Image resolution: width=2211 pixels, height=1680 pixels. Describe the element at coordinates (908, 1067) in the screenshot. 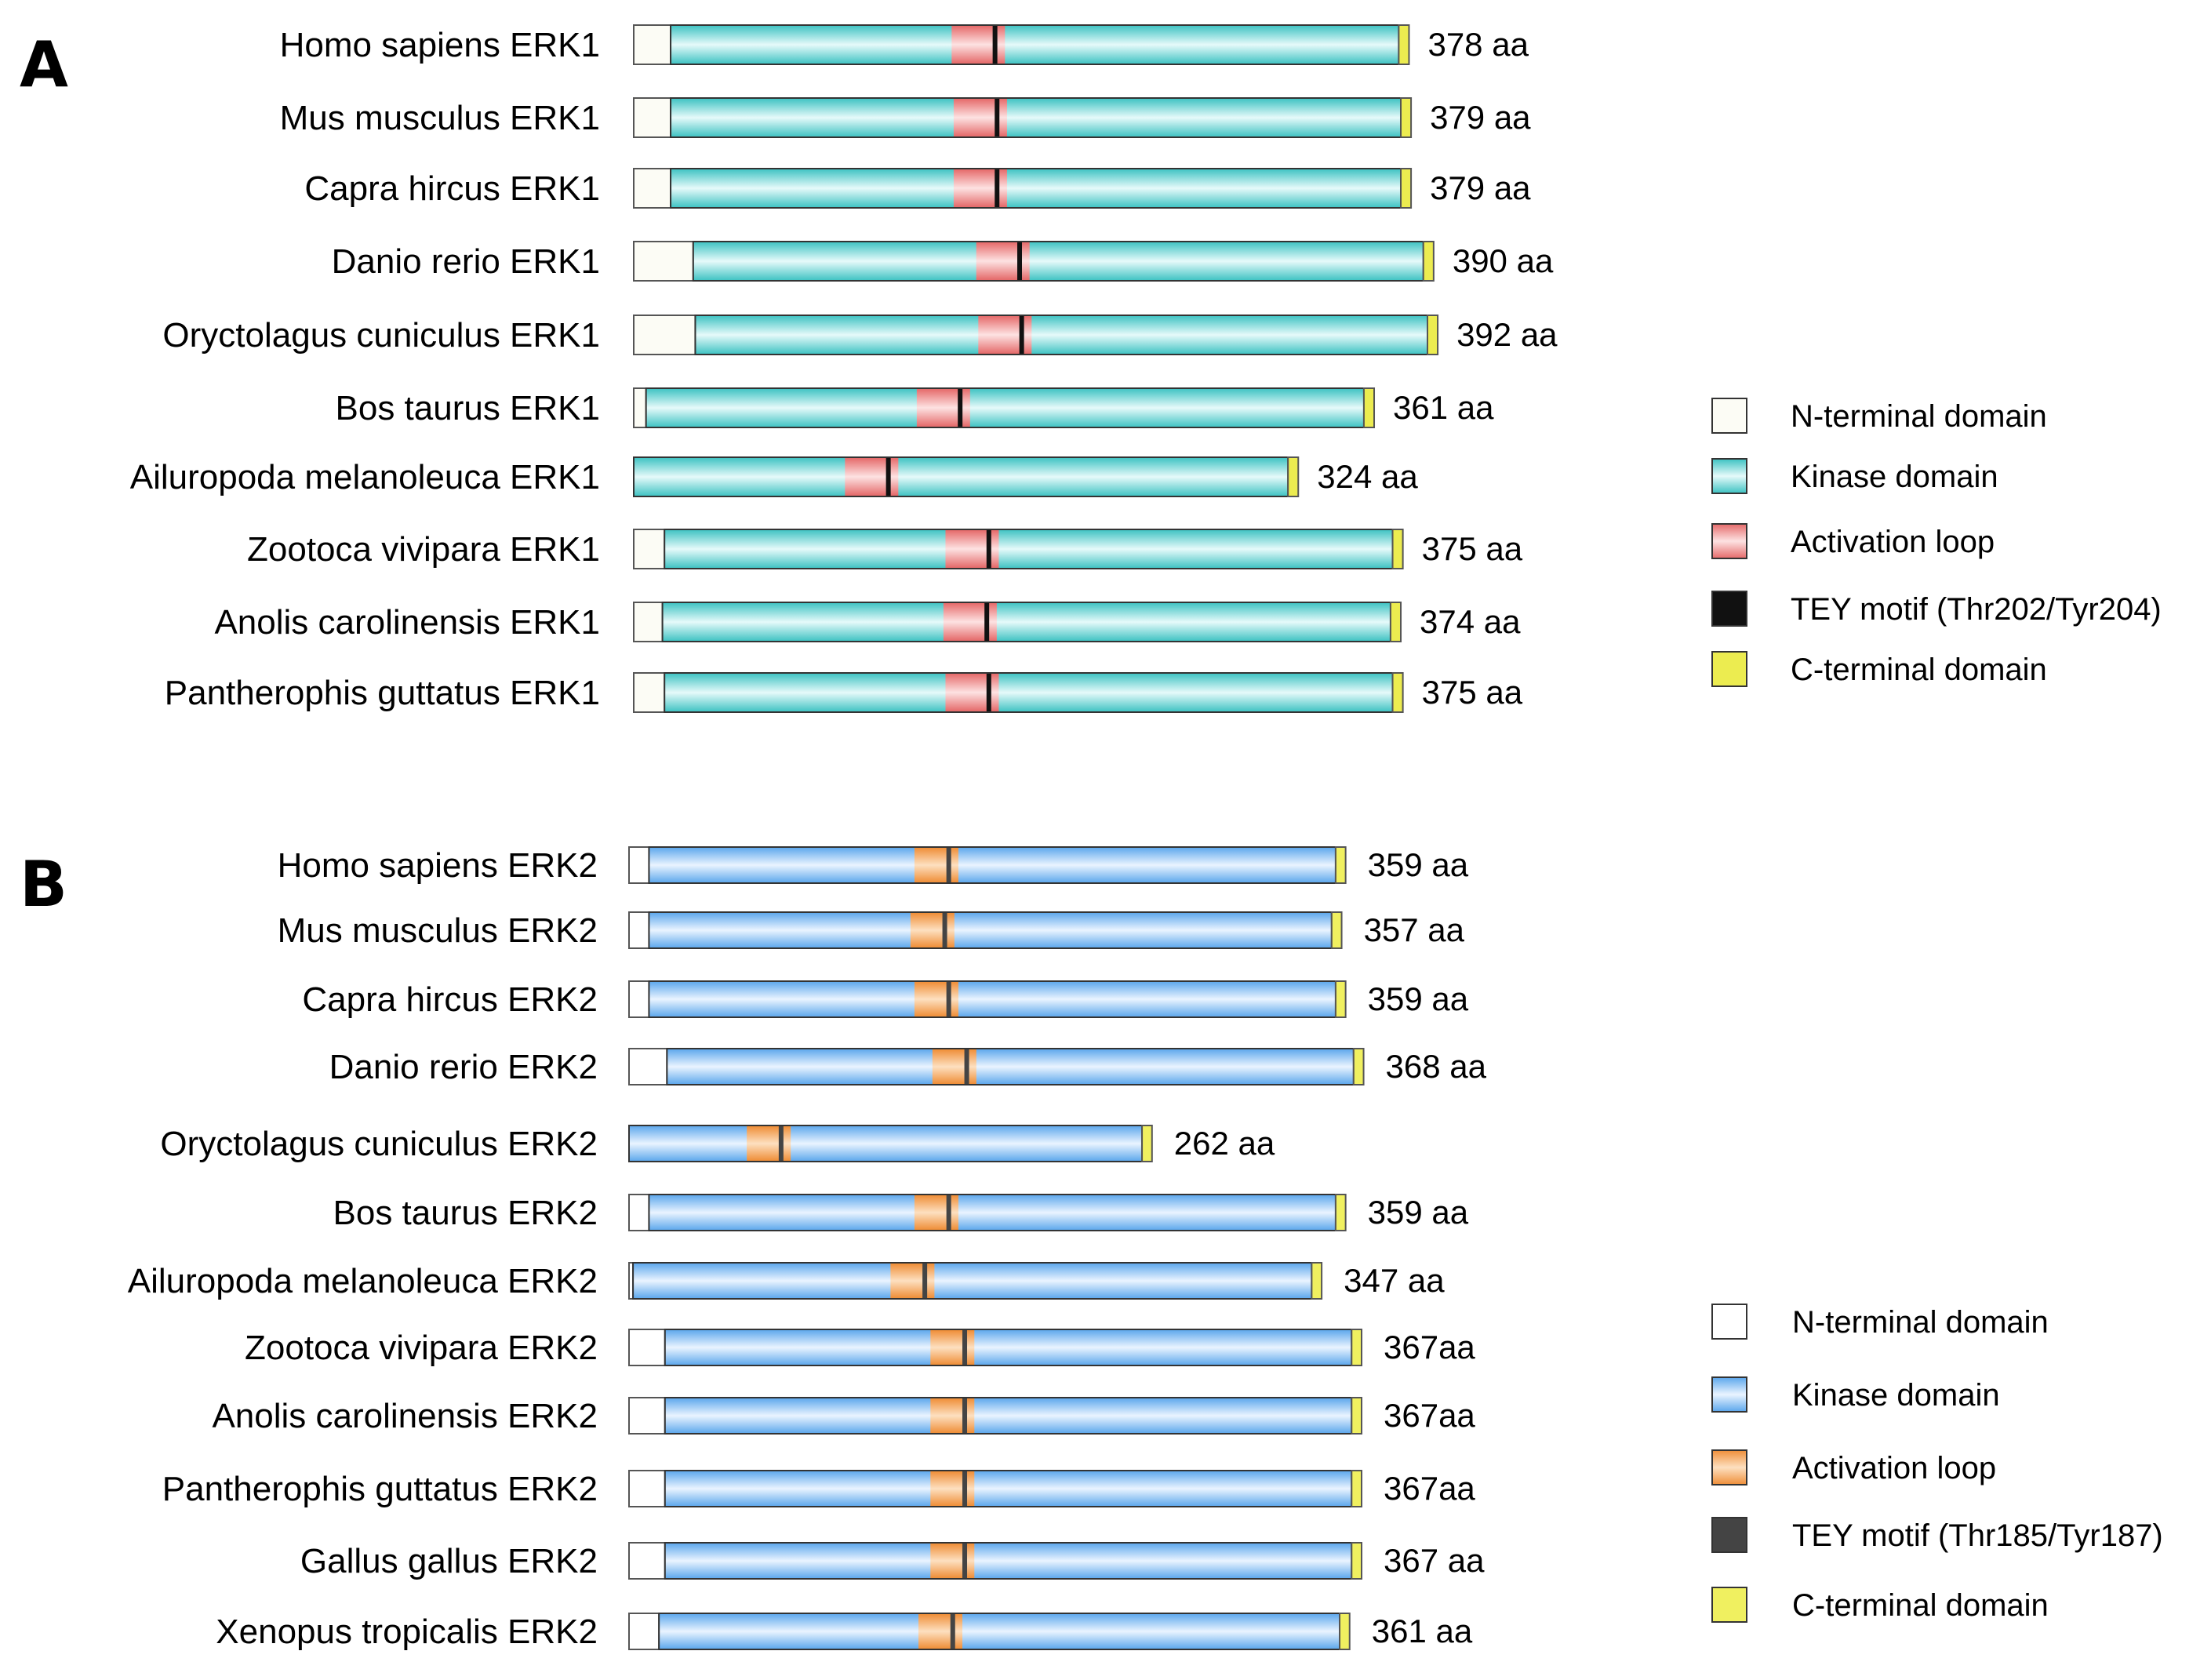

I see `protein-row-danio-rerio-erk2: Danio rerio ERK2 368 aa` at that location.